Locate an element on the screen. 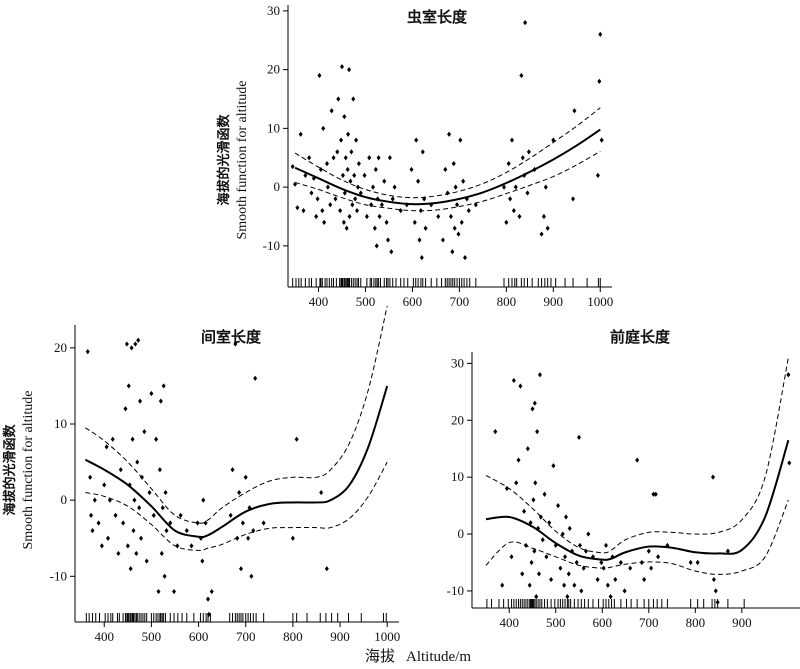  x-axis-label-cn: 海拔 is located at coordinates (380, 656).